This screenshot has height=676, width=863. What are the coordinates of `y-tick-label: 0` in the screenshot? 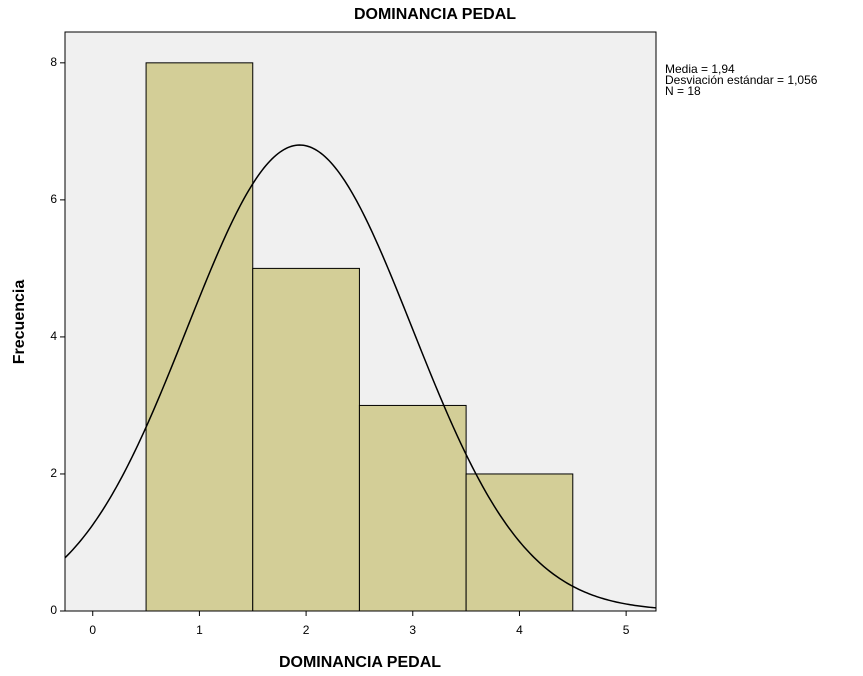 It's located at (53, 610).